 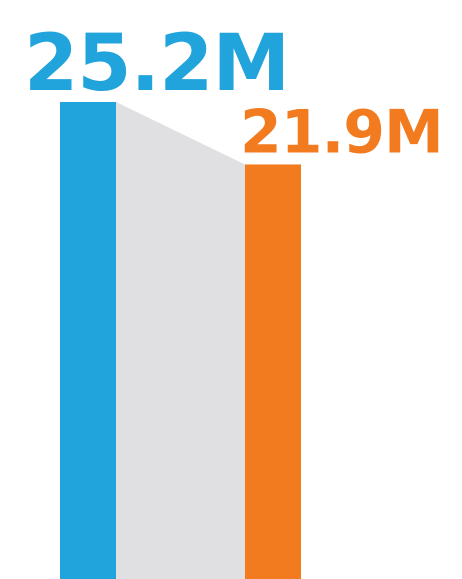 I want to click on value-label-second: 21.9M, so click(x=341, y=132).